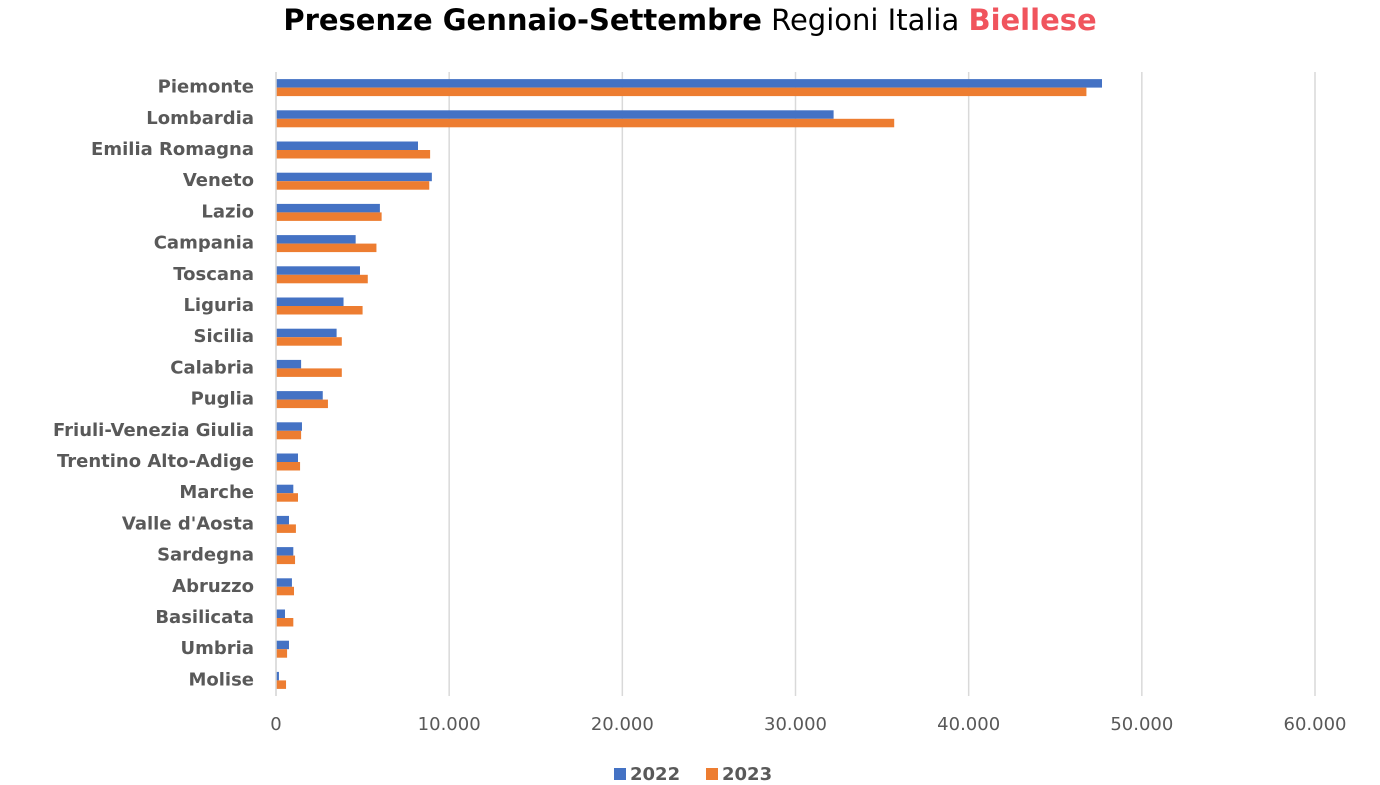  What do you see at coordinates (155, 461) in the screenshot?
I see `y-tick-label: Trentino Alto-Adige` at bounding box center [155, 461].